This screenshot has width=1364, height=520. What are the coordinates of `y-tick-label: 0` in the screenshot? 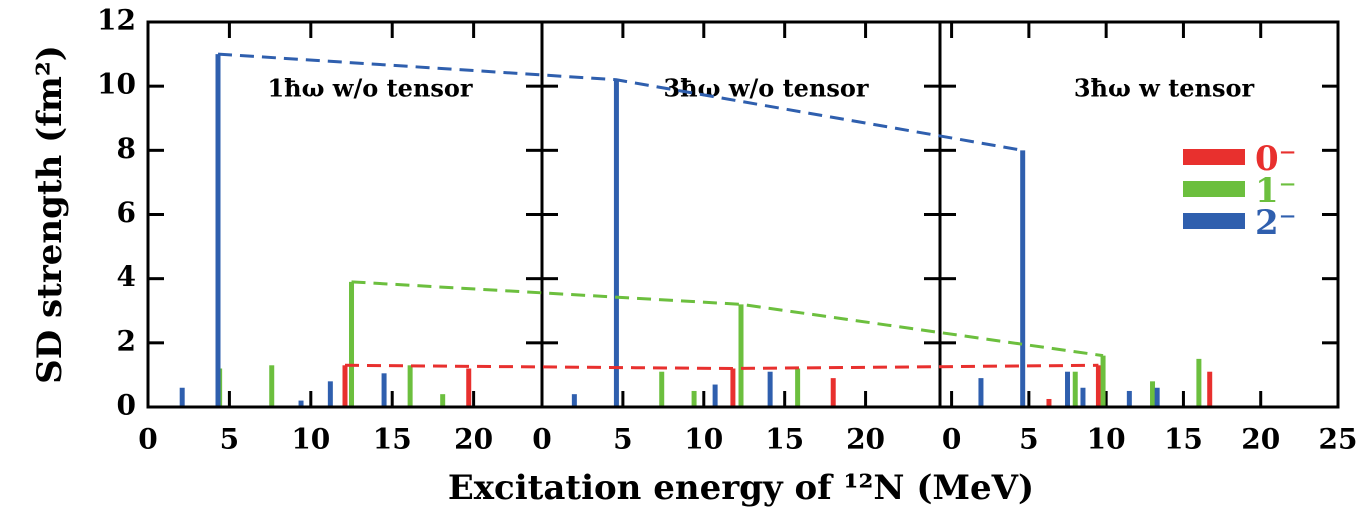 It's located at (126, 405).